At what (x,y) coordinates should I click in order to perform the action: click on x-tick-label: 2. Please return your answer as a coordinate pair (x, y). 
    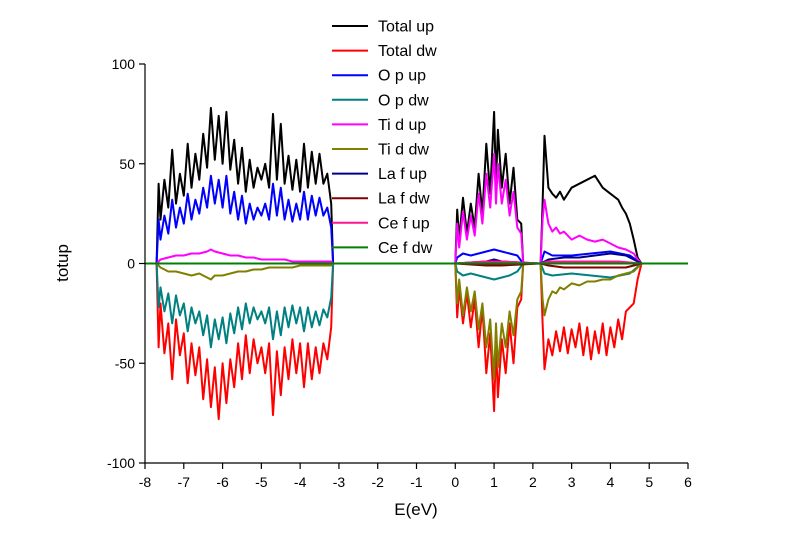
    Looking at the image, I should click on (533, 482).